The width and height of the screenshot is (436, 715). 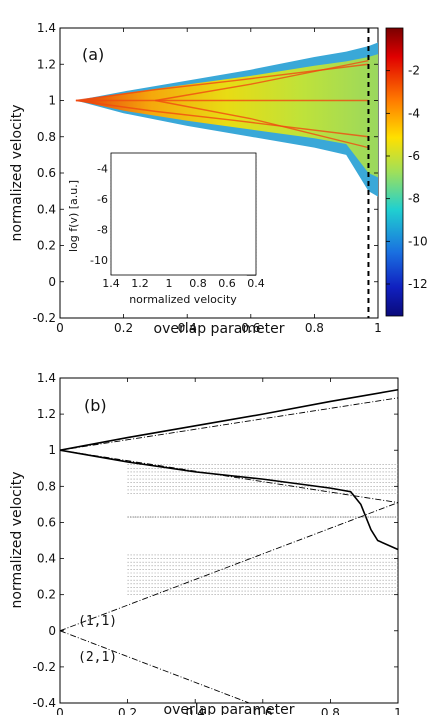 What do you see at coordinates (183, 214) in the screenshot?
I see `inset-frame` at bounding box center [183, 214].